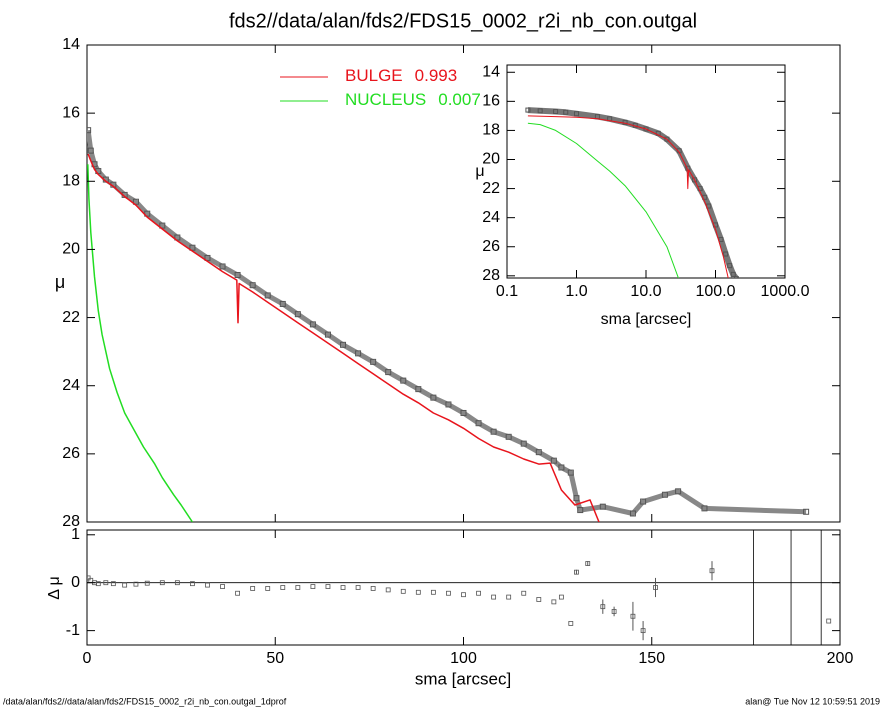 This screenshot has width=885, height=708. I want to click on x-tick-label: 0.1, so click(507, 291).